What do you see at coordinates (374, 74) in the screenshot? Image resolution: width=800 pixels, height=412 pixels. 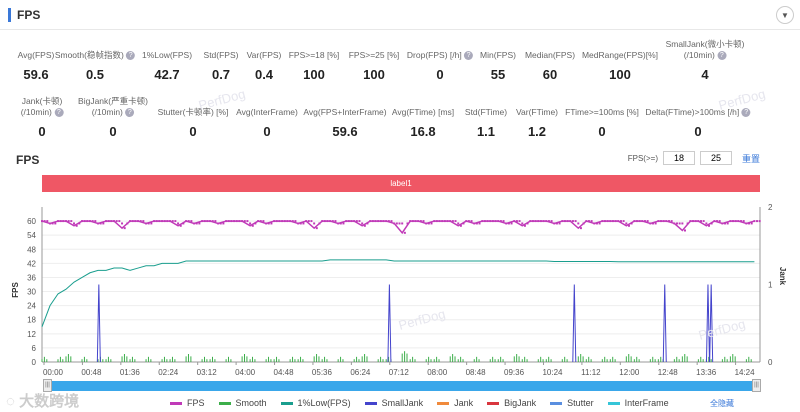 I see `metric-value: 100` at bounding box center [374, 74].